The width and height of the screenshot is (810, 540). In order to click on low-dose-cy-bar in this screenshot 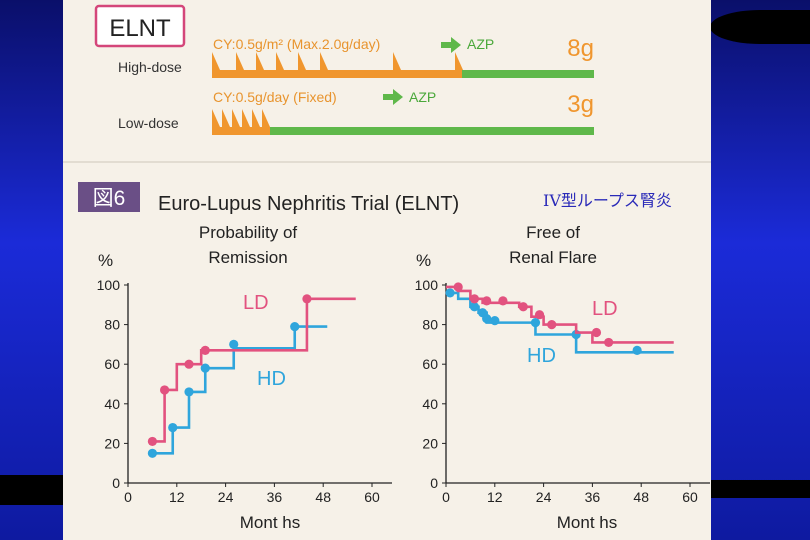, I will do `click(241, 131)`.